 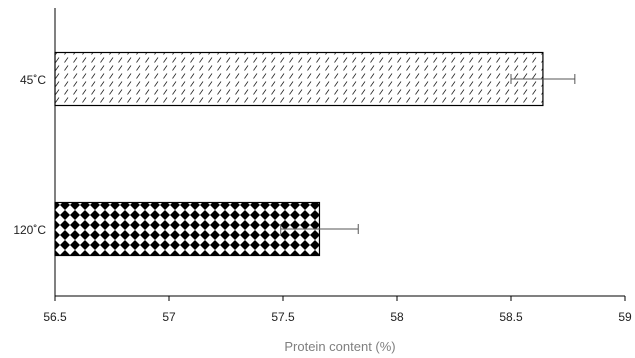 I want to click on y-tick-label: 120˚C, so click(x=29, y=230).